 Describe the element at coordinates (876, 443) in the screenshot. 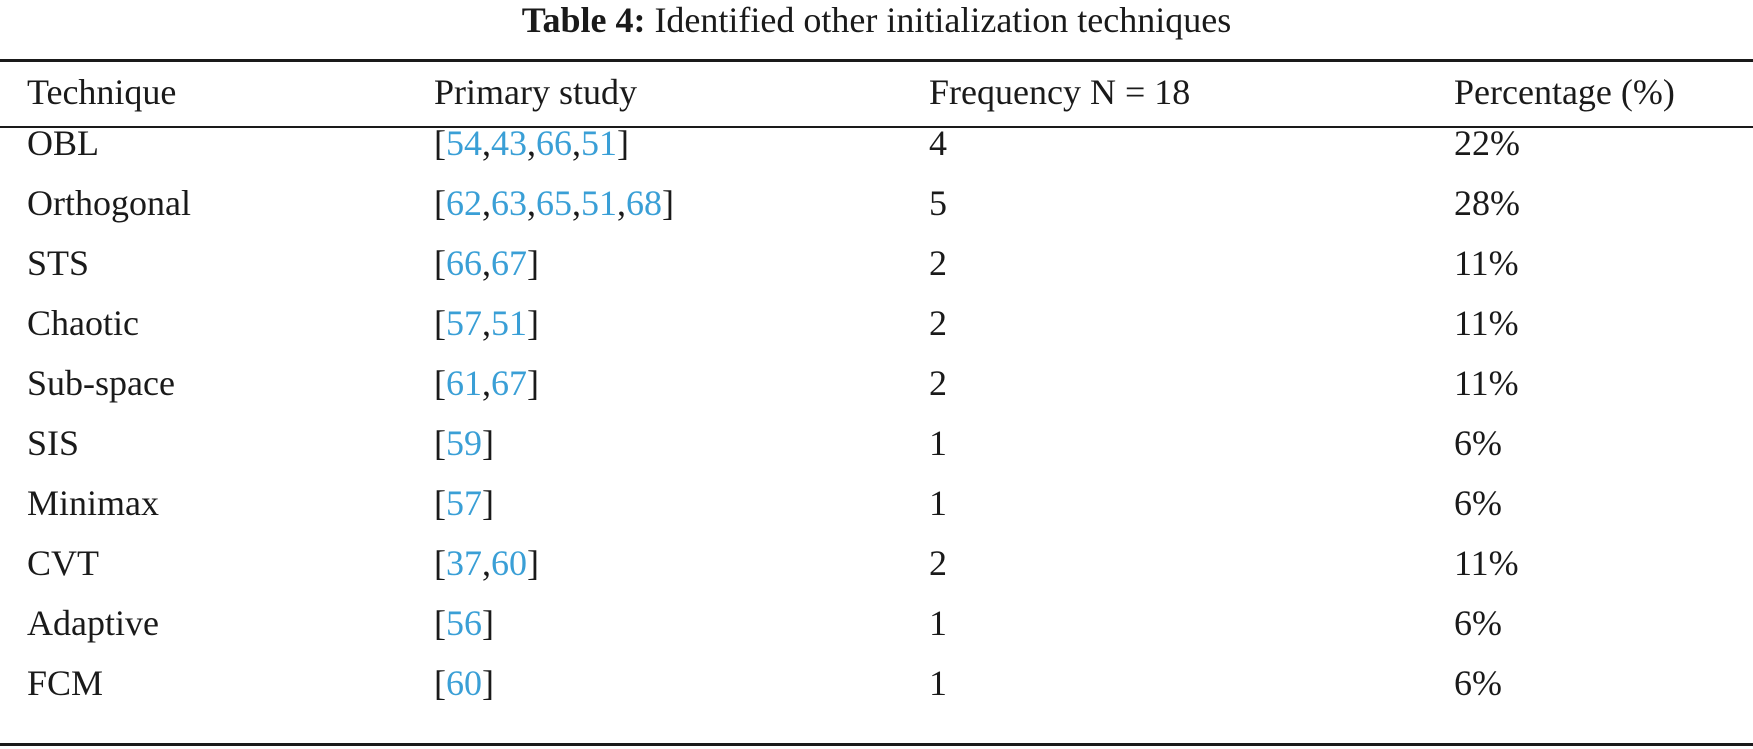

I see `table-row: SIS [59] 1 6%` at that location.